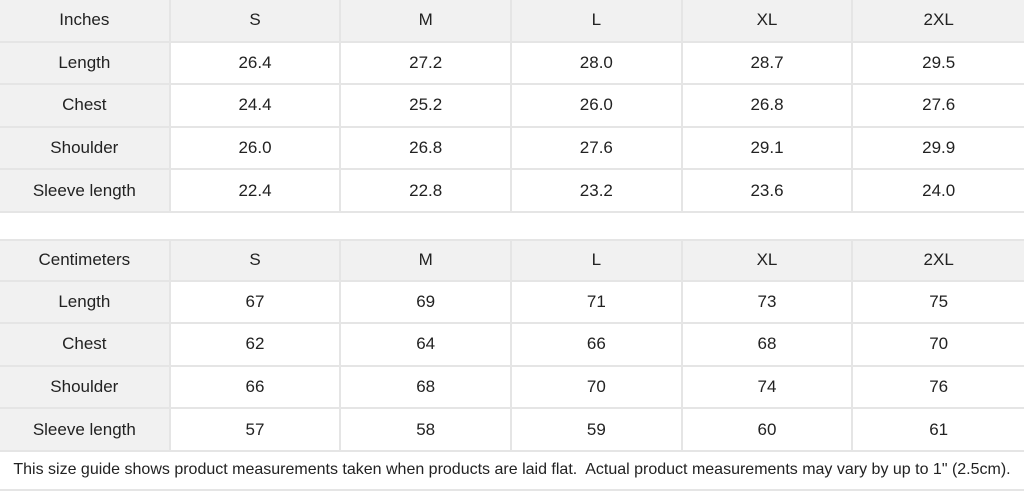 This screenshot has height=495, width=1024. Describe the element at coordinates (768, 388) in the screenshot. I see `measurement-cell: 74` at that location.